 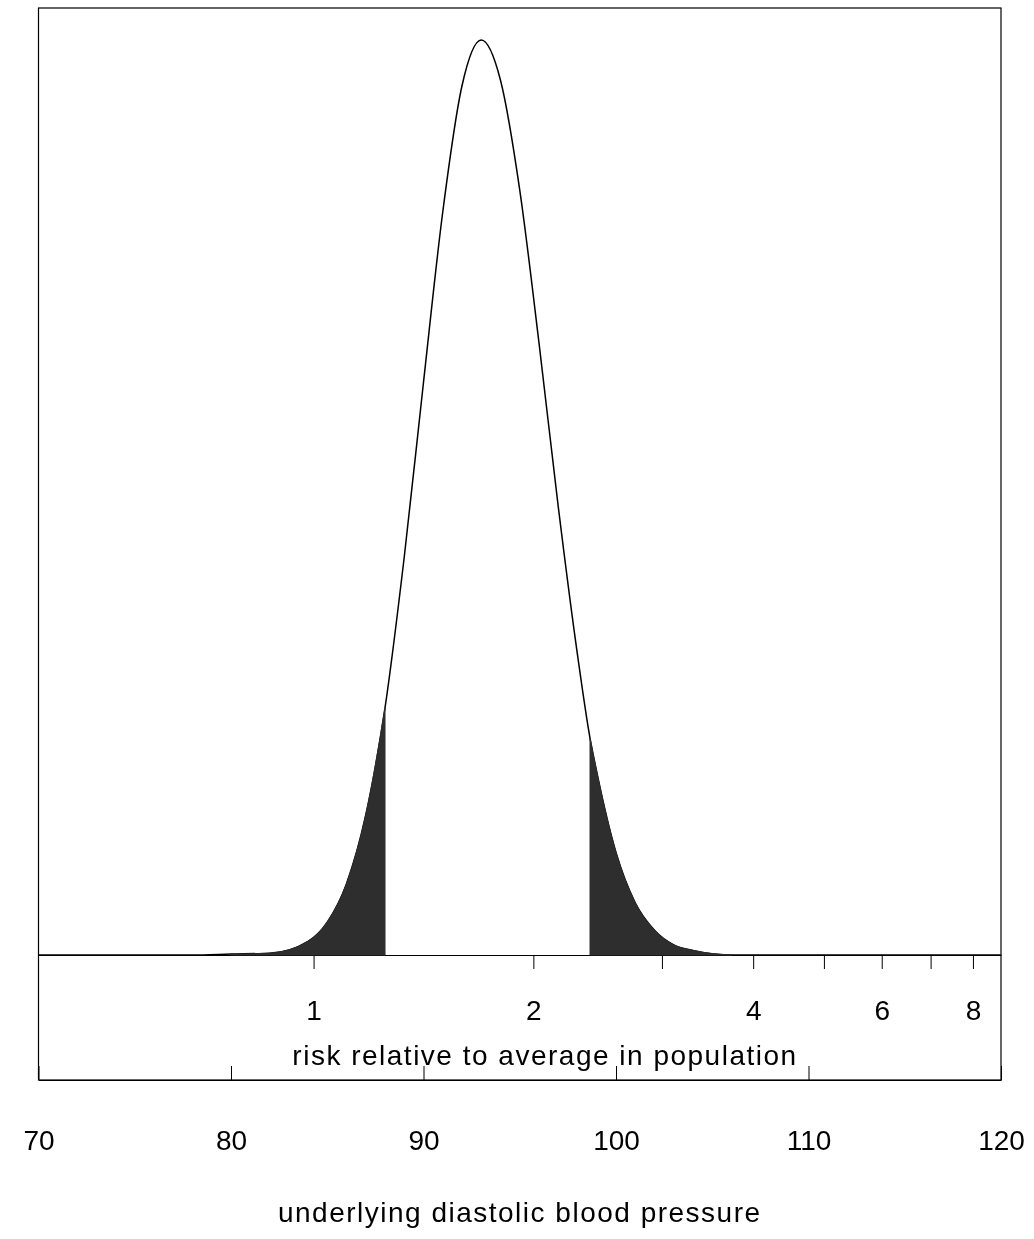 I want to click on x-tick-label: 80, so click(x=231, y=1140).